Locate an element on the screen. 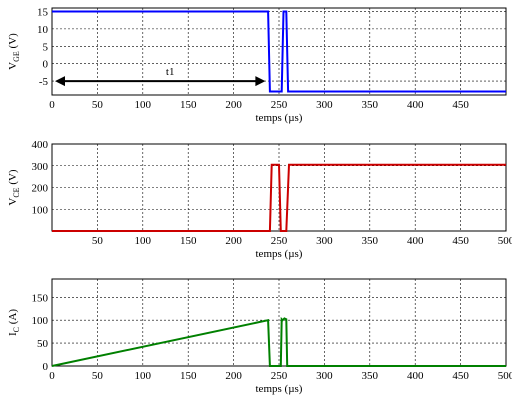  vce-xtick-label: 200 is located at coordinates (233, 241).